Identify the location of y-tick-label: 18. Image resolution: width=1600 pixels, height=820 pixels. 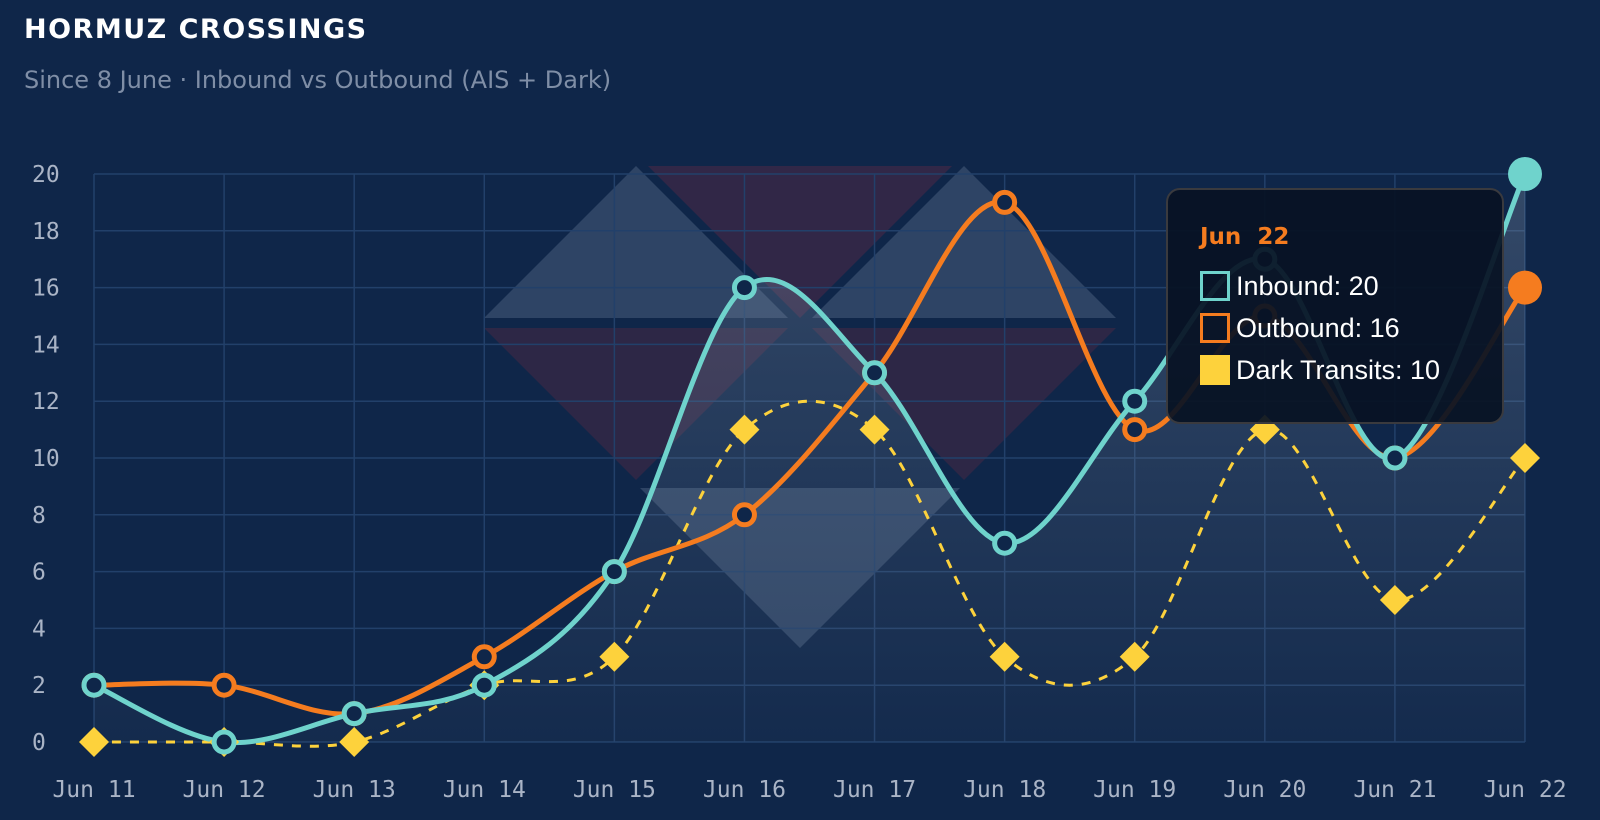
(46, 232).